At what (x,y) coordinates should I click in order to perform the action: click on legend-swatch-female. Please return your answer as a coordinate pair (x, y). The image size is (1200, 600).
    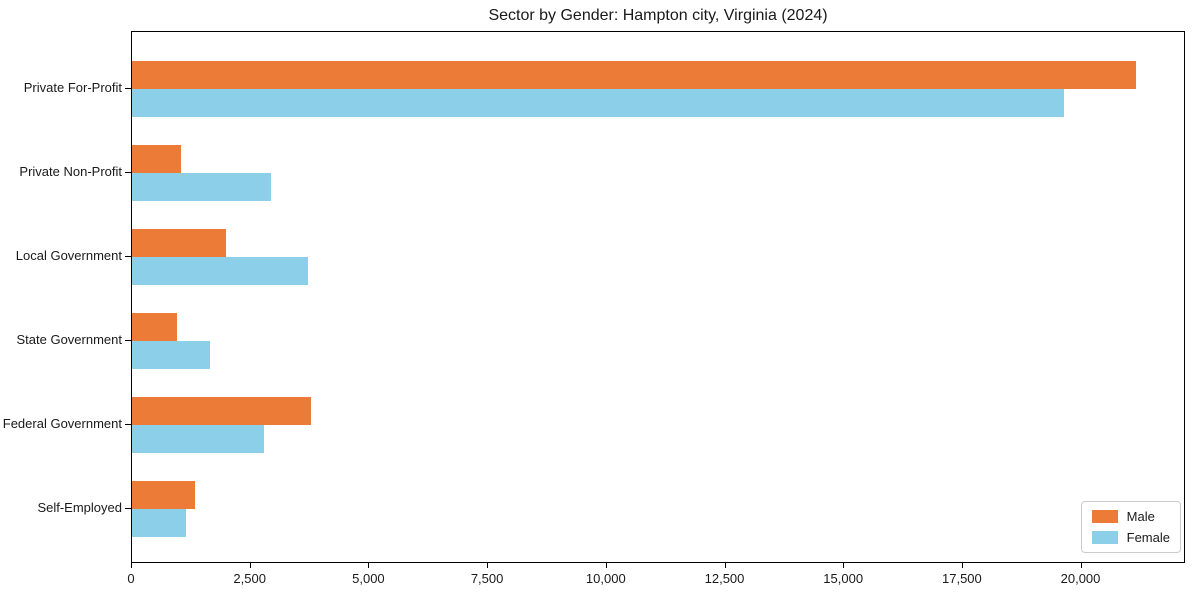
    Looking at the image, I should click on (1104, 537).